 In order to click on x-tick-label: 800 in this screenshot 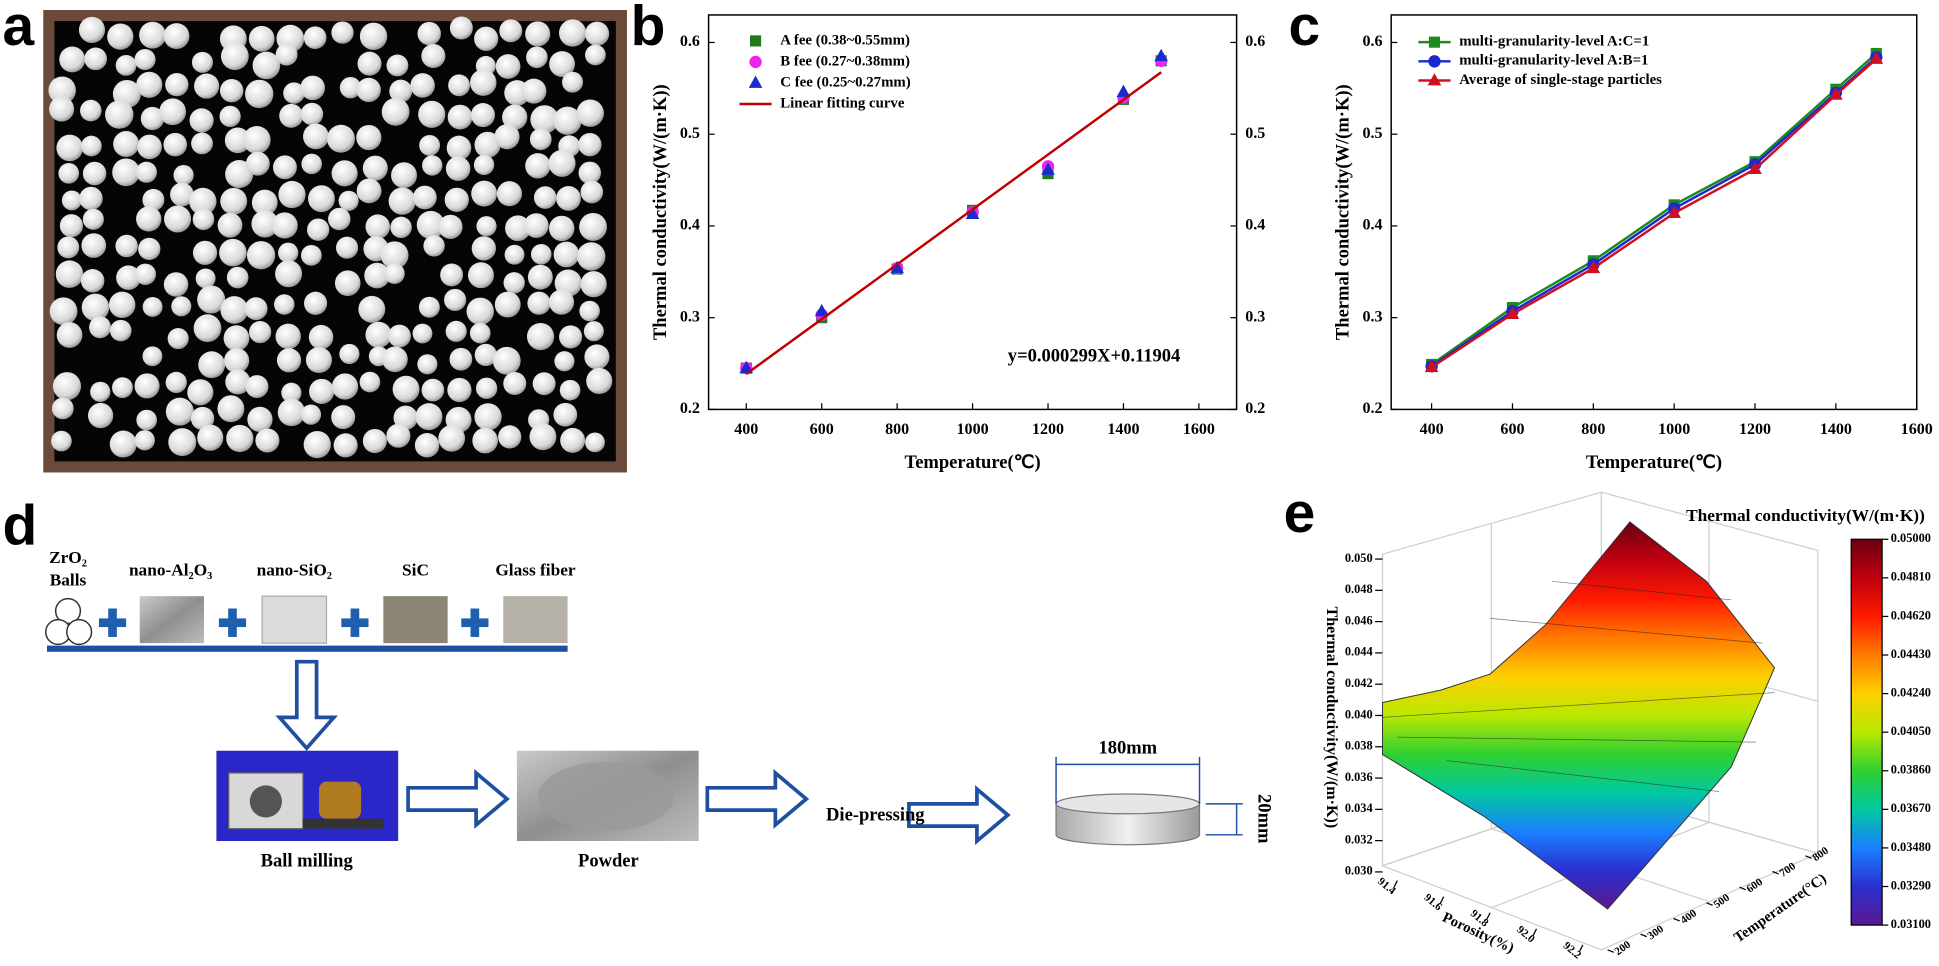, I will do `click(897, 429)`.